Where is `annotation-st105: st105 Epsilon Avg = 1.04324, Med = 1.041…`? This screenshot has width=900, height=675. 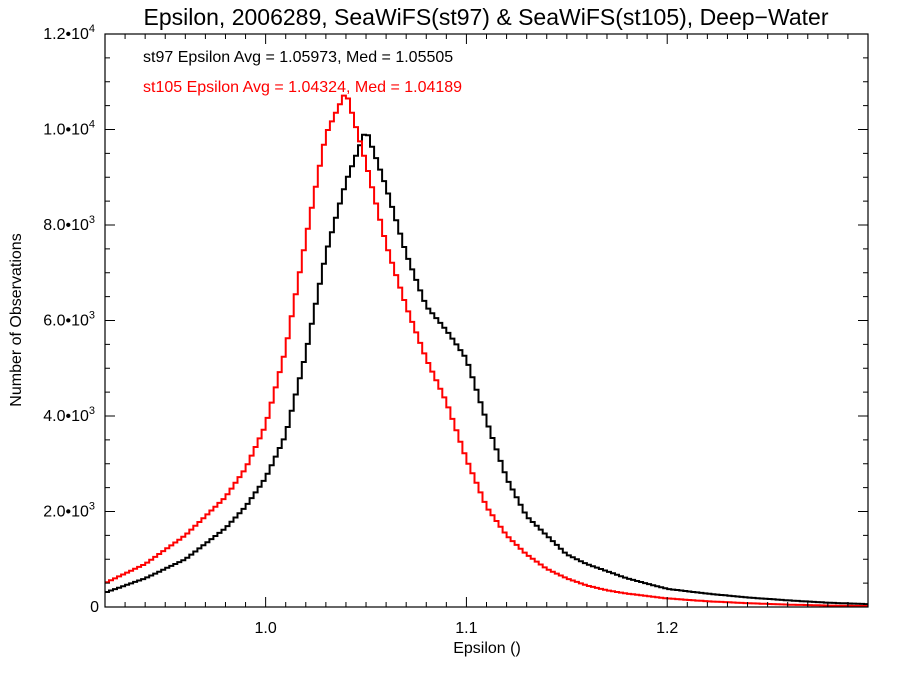
annotation-st105: st105 Epsilon Avg = 1.04324, Med = 1.041… is located at coordinates (302, 87).